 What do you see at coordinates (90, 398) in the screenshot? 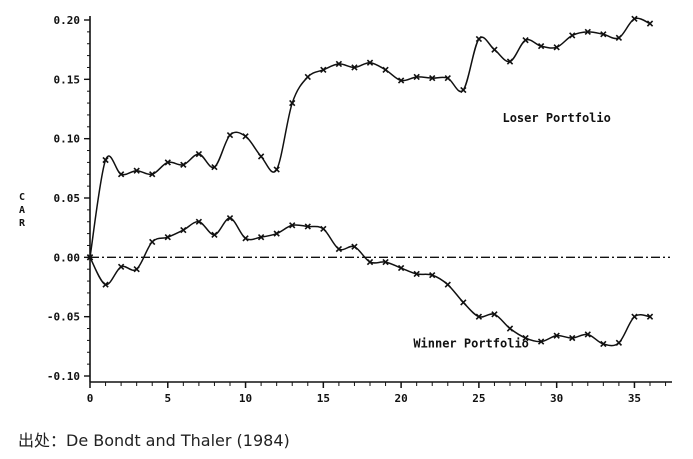
I see `x-tick-label: 0` at bounding box center [90, 398].